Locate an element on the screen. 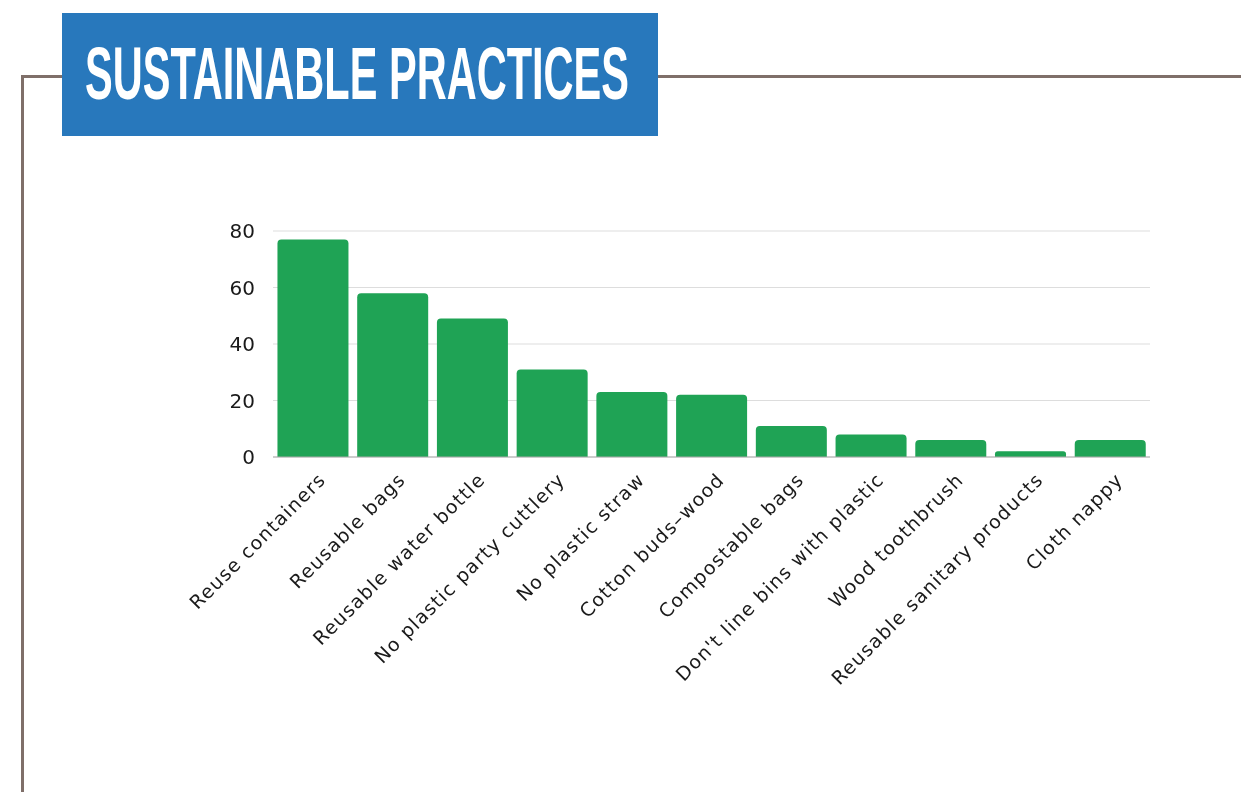 This screenshot has width=1241, height=792. y-tick-label: 80 is located at coordinates (242, 231).